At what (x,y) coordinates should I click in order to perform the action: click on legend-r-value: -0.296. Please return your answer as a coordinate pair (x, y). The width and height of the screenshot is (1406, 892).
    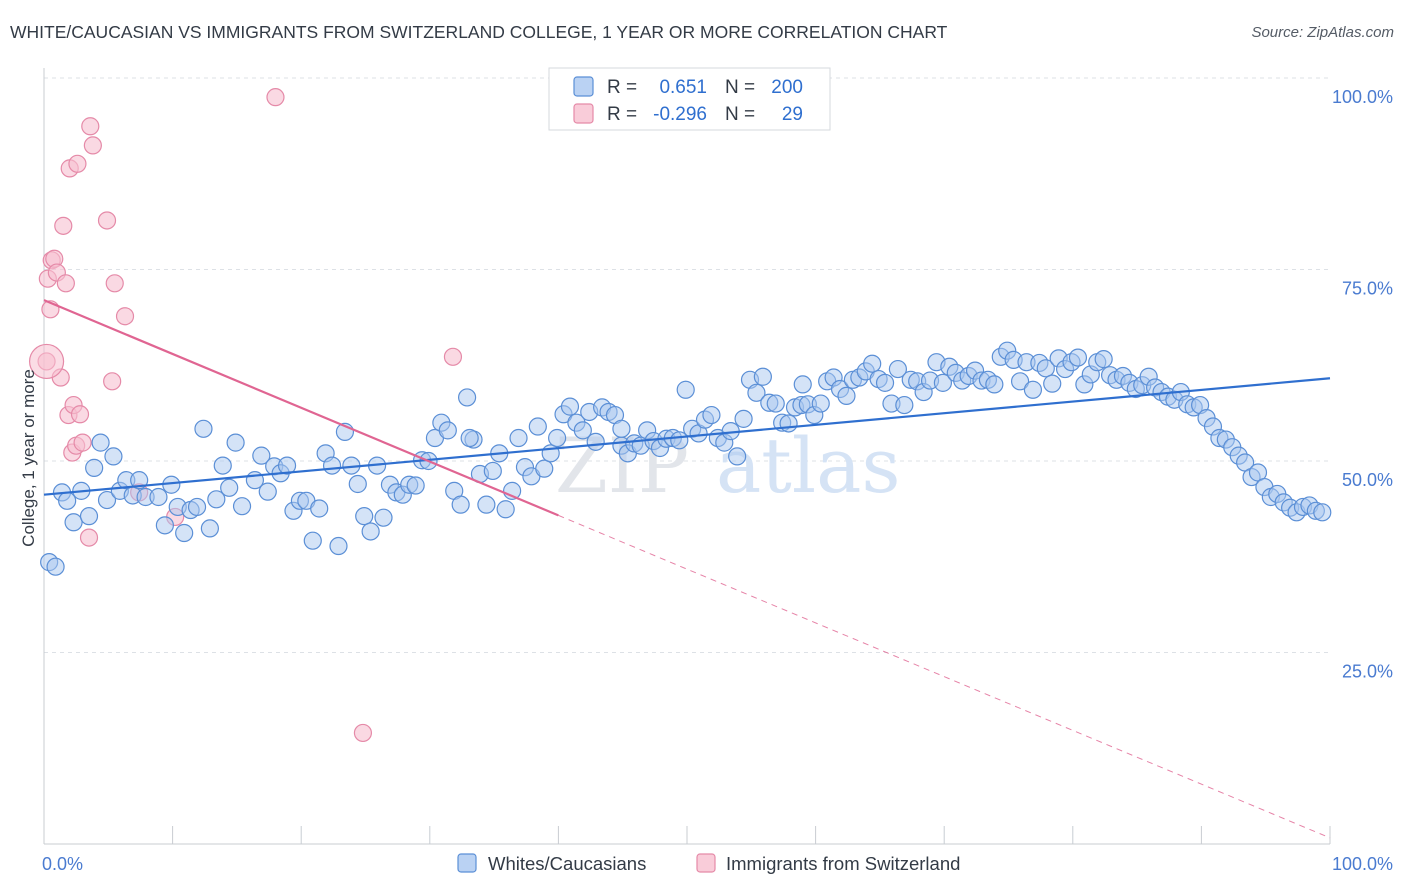
    Looking at the image, I should click on (680, 114).